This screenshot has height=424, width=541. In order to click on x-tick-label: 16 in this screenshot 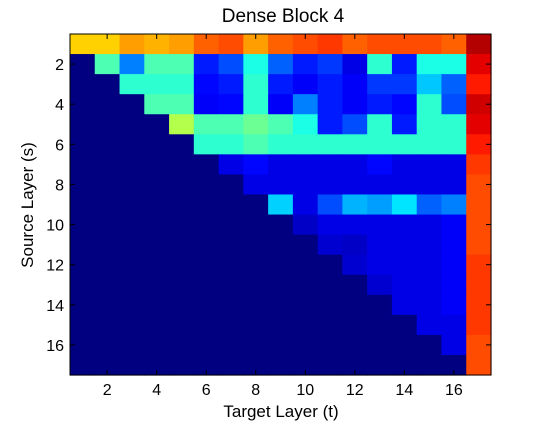, I will do `click(454, 390)`.